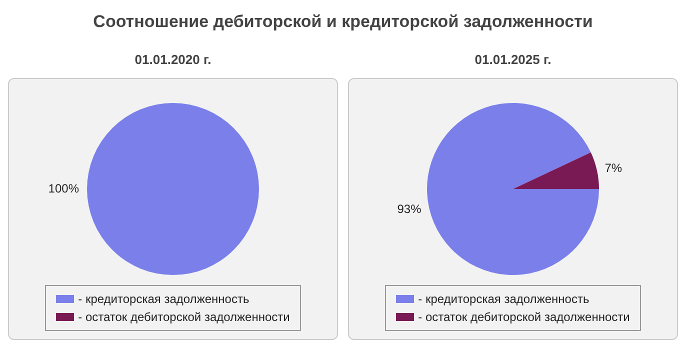  What do you see at coordinates (343, 22) in the screenshot?
I see `text: Соотношение дебиторской и кредиторской задолженности` at bounding box center [343, 22].